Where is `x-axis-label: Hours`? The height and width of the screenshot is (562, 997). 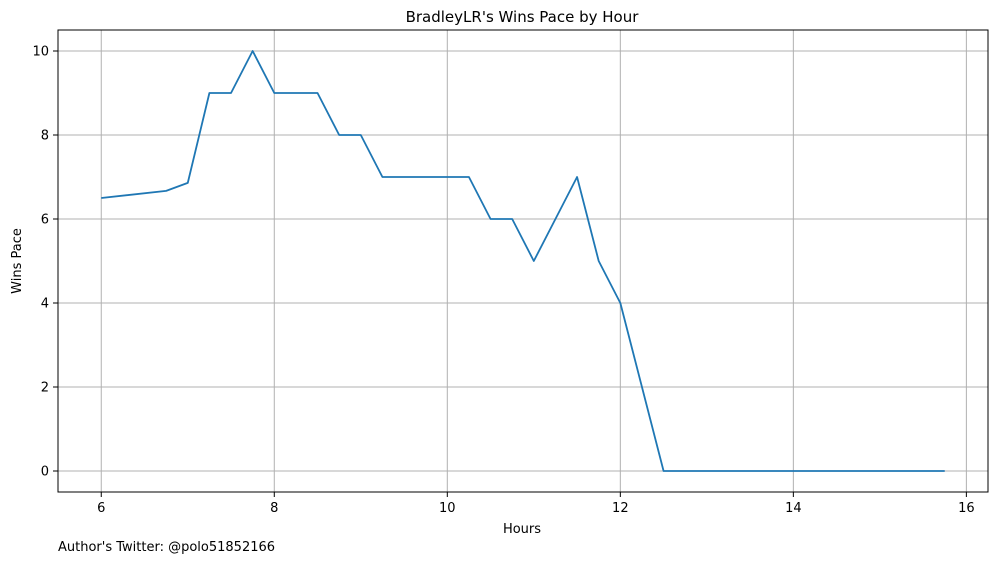 x-axis-label: Hours is located at coordinates (522, 529).